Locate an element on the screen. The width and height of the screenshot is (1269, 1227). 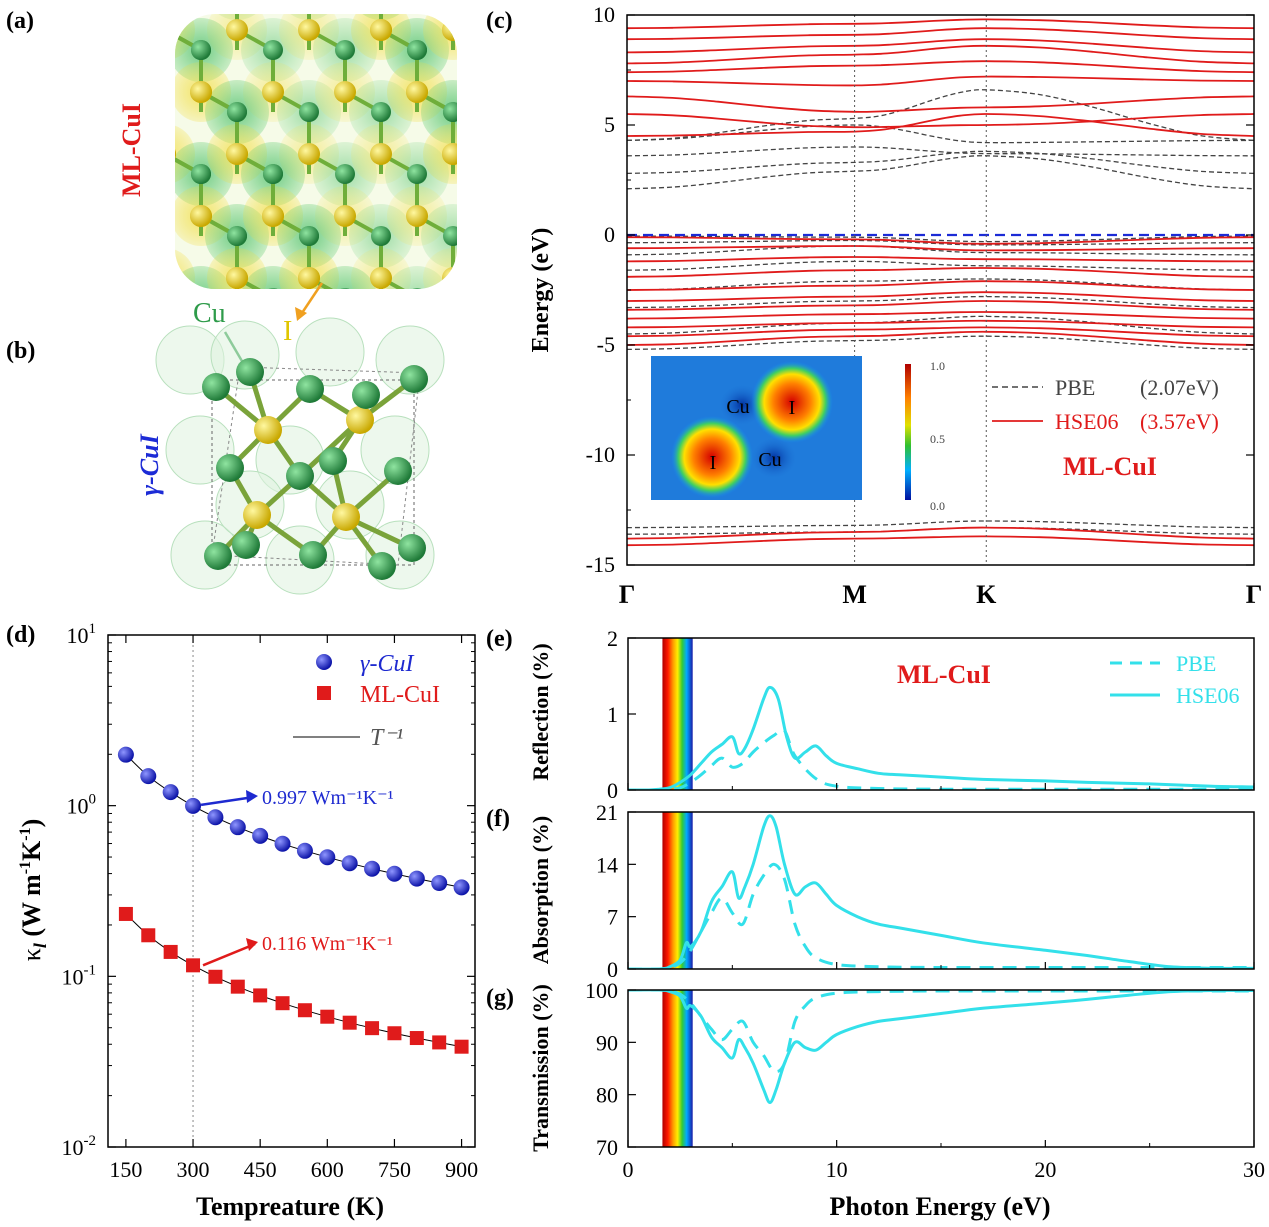
y-tick-label: -15 is located at coordinates (600, 564).